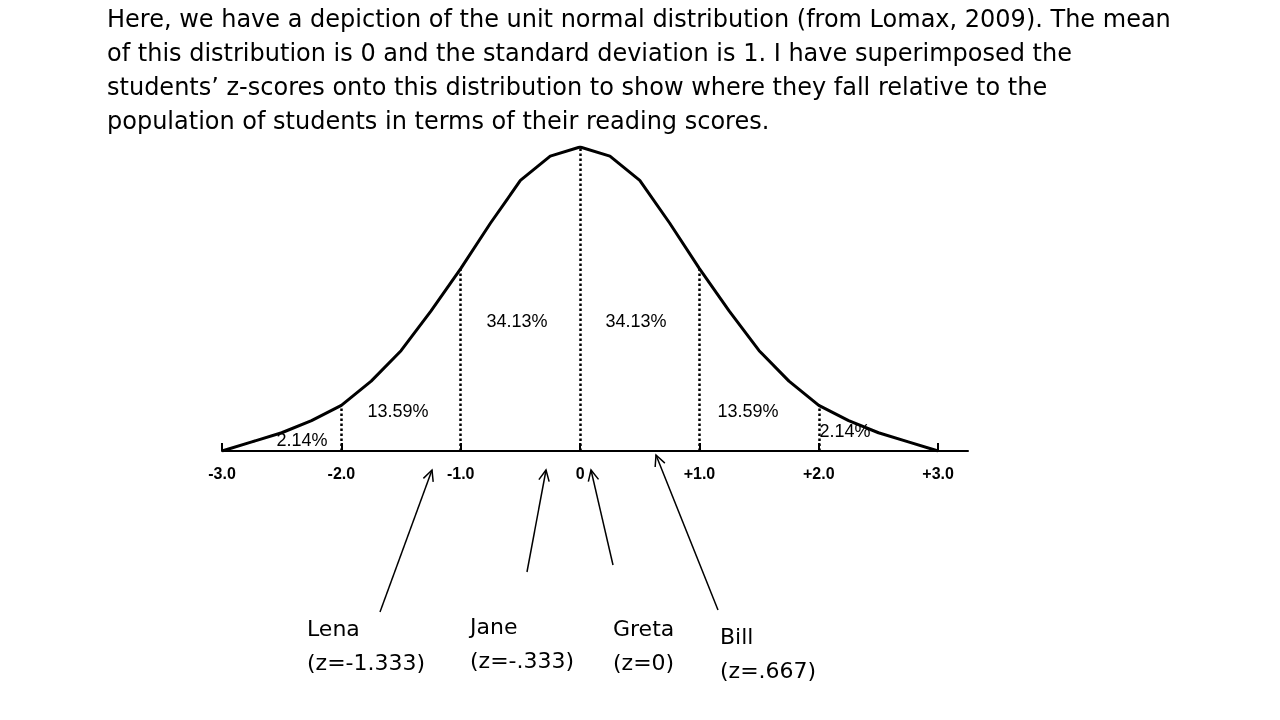  What do you see at coordinates (366, 646) in the screenshot?
I see `text: Lena (z=-1.333)` at bounding box center [366, 646].